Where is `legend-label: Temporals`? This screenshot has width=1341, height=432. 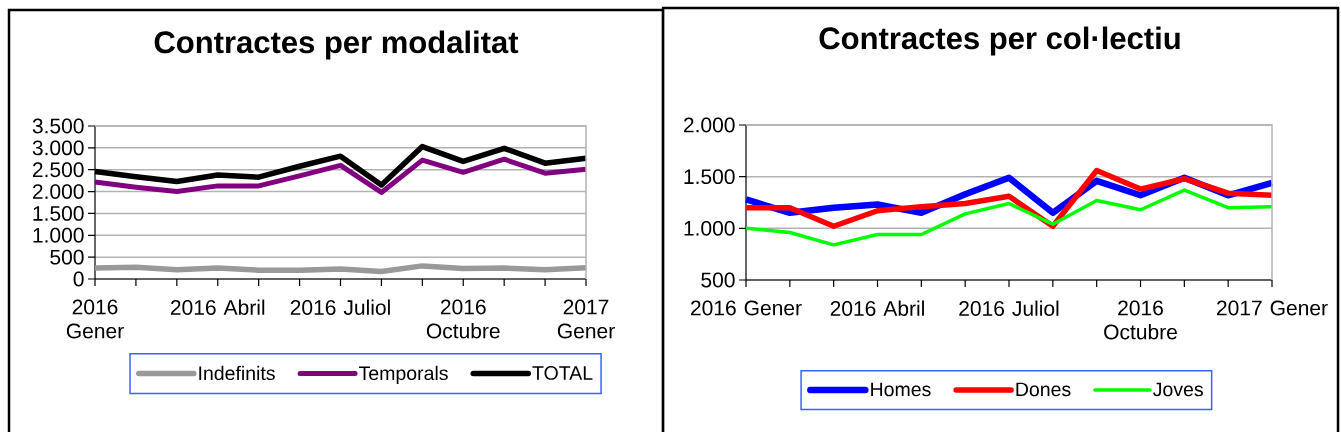
legend-label: Temporals is located at coordinates (403, 374).